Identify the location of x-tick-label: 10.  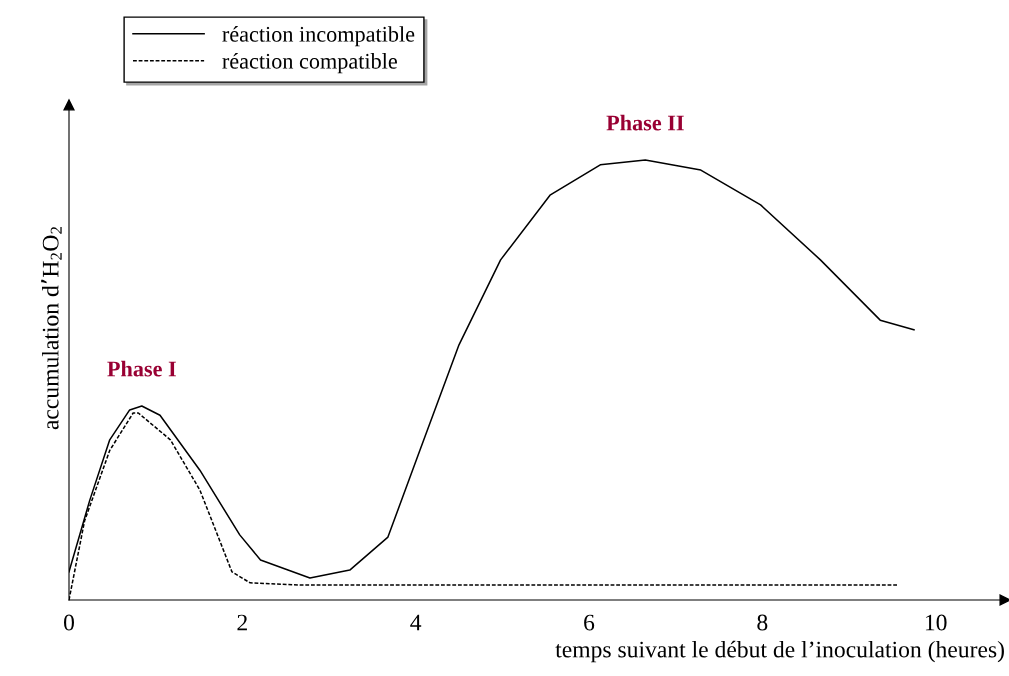
(936, 622).